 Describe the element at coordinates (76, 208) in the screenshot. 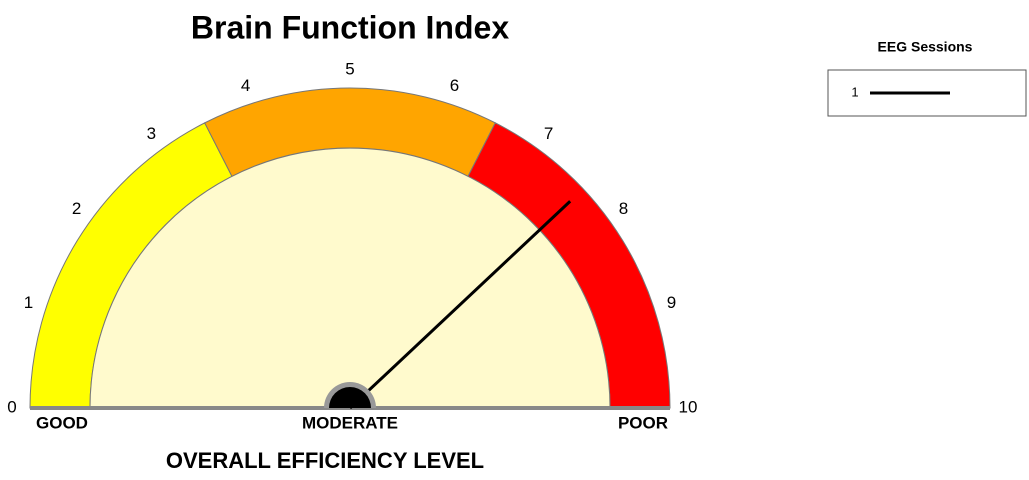

I see `tick-label: 2` at that location.